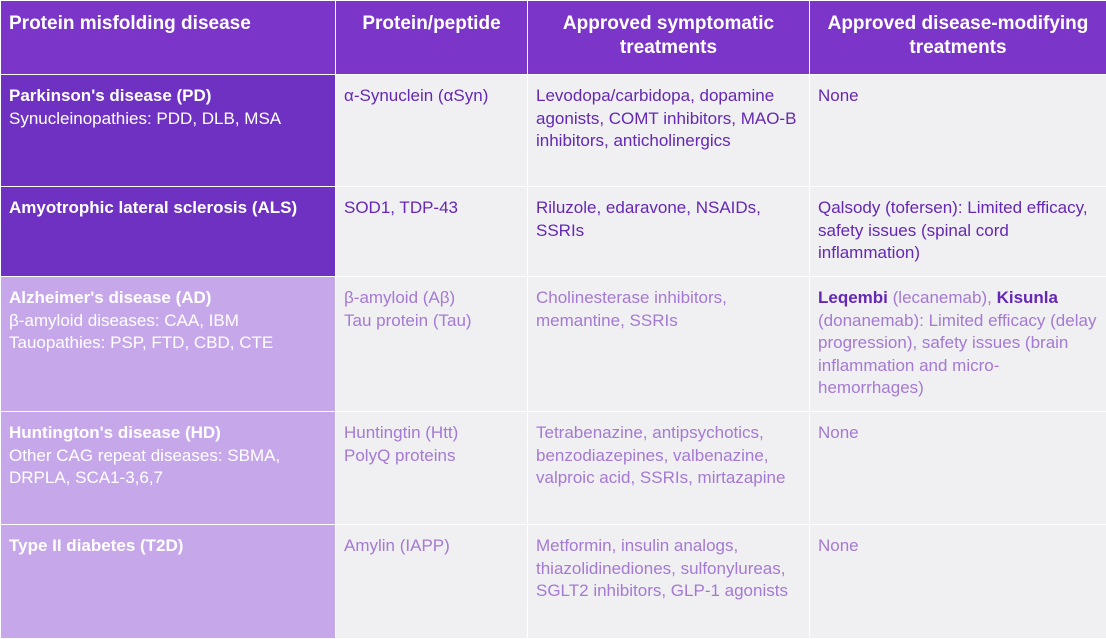 This screenshot has width=1106, height=639. Describe the element at coordinates (669, 38) in the screenshot. I see `header-symptomatic: Approved symptomatic treatments` at that location.